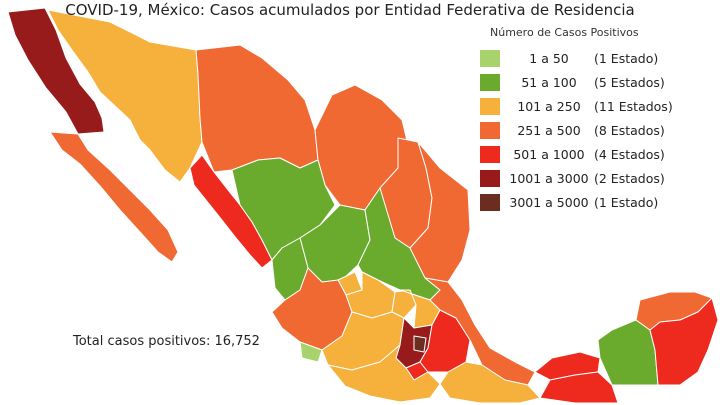  Describe the element at coordinates (633, 106) in the screenshot. I see `legend-count: (11 Estados)` at that location.